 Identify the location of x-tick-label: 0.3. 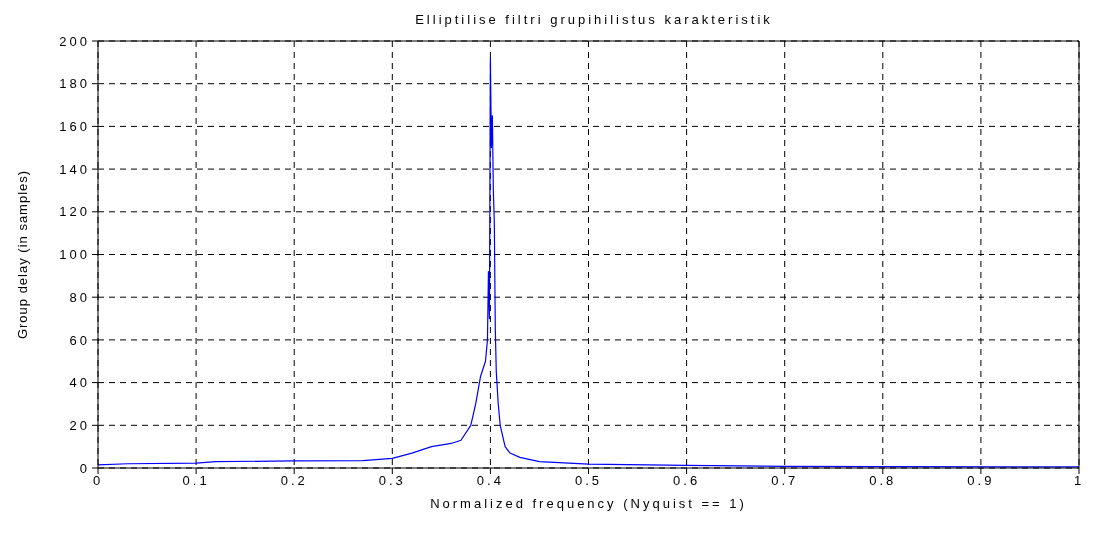
(392, 481).